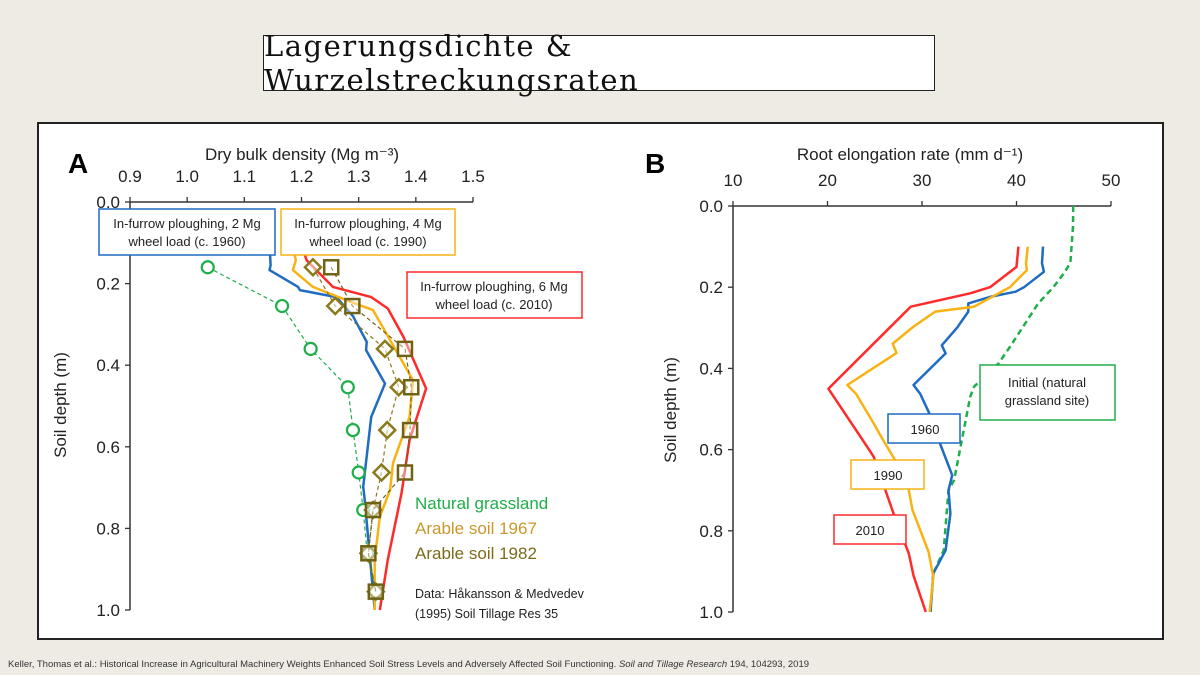 Image resolution: width=1200 pixels, height=675 pixels. Describe the element at coordinates (245, 176) in the screenshot. I see `chart-a-x-tick-label: 1.1` at that location.